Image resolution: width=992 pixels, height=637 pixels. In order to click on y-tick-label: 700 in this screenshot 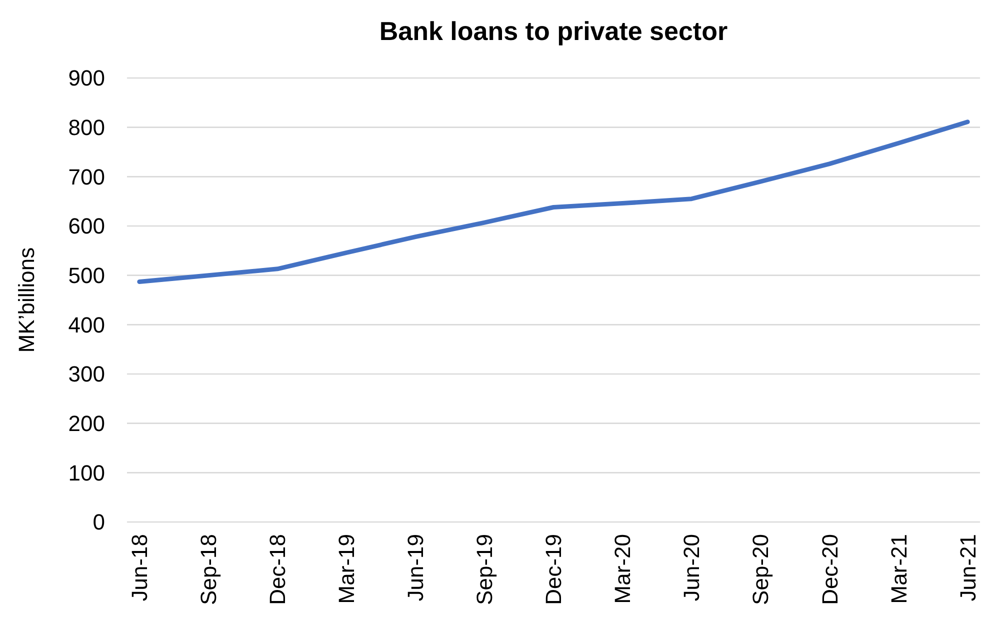, I will do `click(86, 177)`.